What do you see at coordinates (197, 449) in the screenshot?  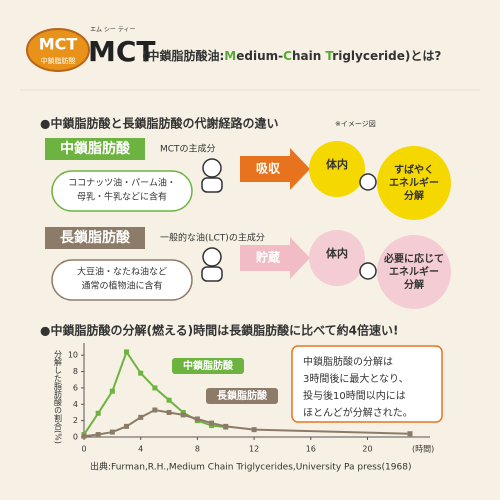 I see `x-tick-label: 8` at bounding box center [197, 449].